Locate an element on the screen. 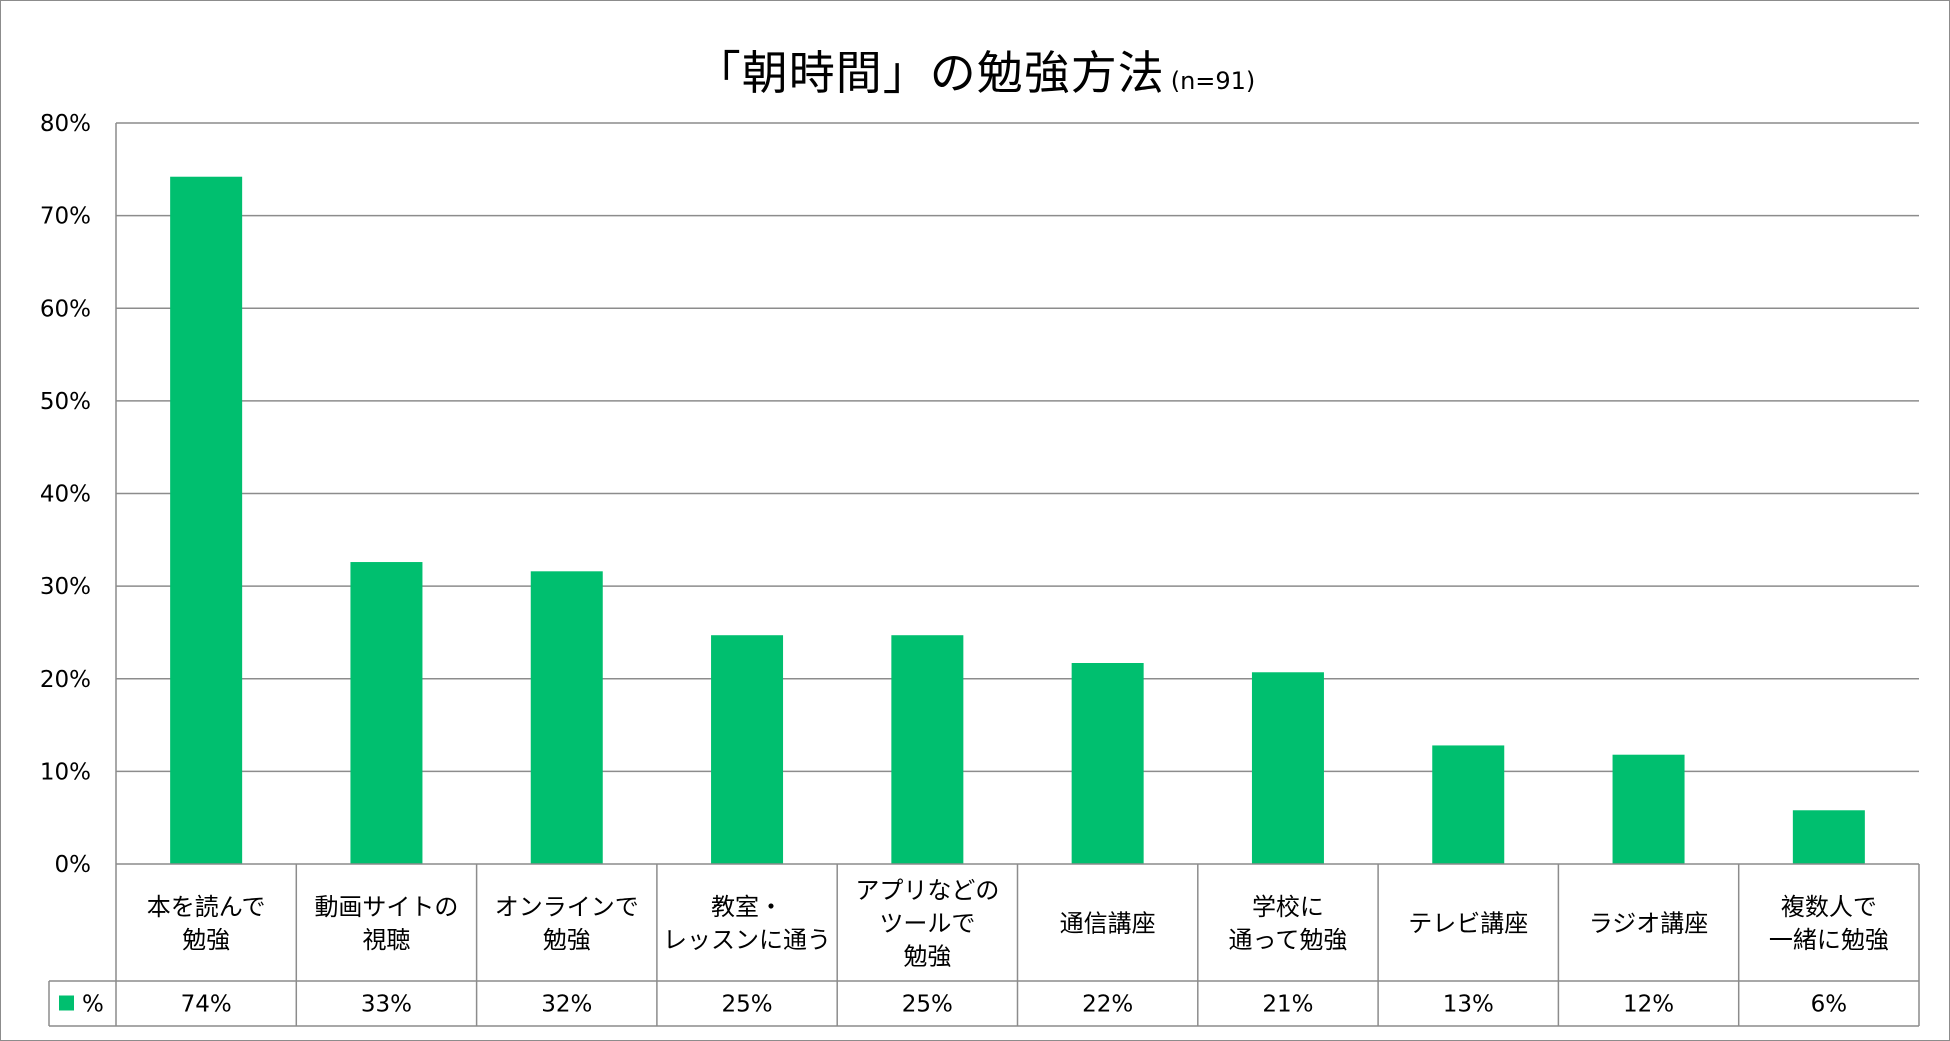  legend-swatch is located at coordinates (66, 1003).